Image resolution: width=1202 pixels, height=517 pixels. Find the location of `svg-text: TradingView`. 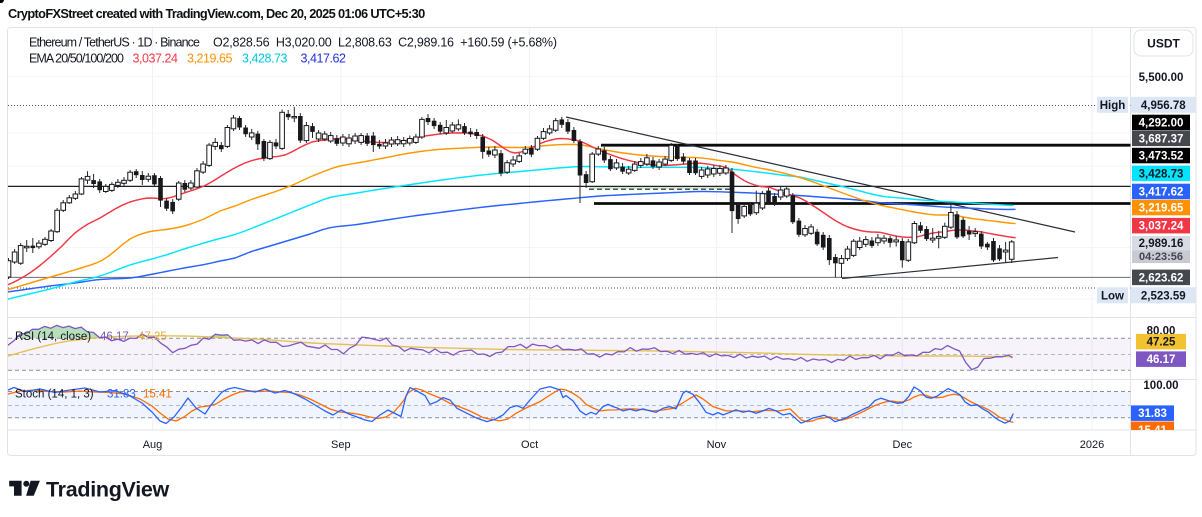

svg-text: TradingView is located at coordinates (108, 490).